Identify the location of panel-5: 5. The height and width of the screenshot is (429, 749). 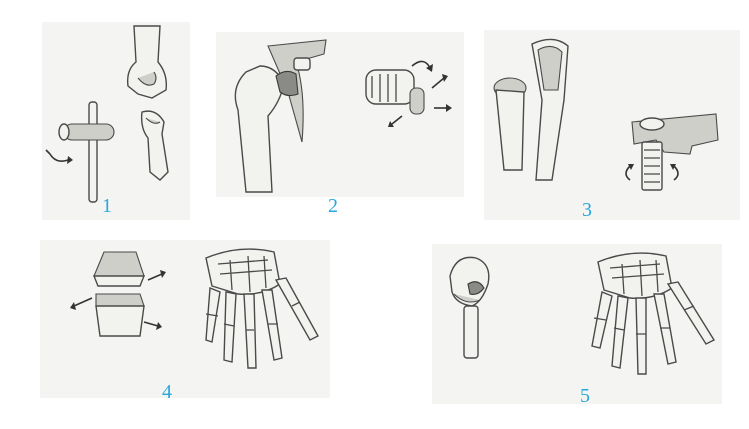
(577, 325).